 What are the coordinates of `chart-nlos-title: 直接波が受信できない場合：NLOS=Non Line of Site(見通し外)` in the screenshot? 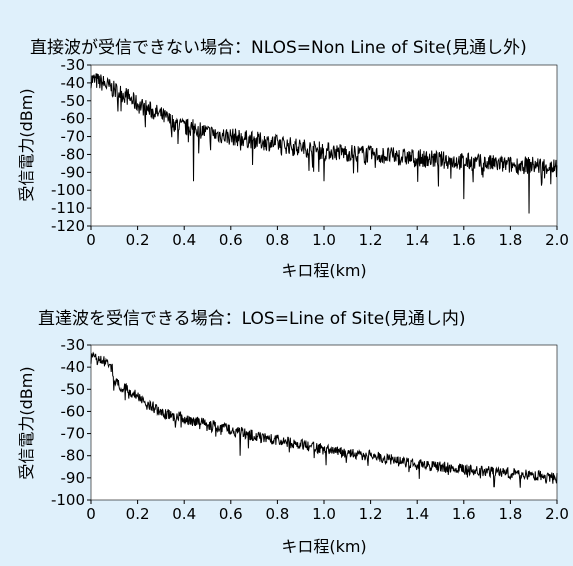 It's located at (278, 48).